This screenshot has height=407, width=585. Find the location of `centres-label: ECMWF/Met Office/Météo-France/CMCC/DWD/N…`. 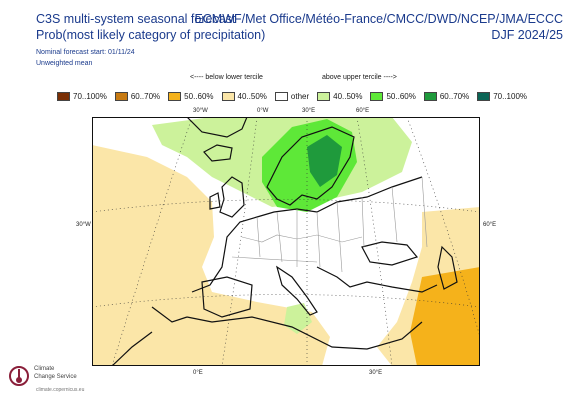

centres-label: ECMWF/Met Office/Météo-France/CMCC/DWD/N… is located at coordinates (378, 19).